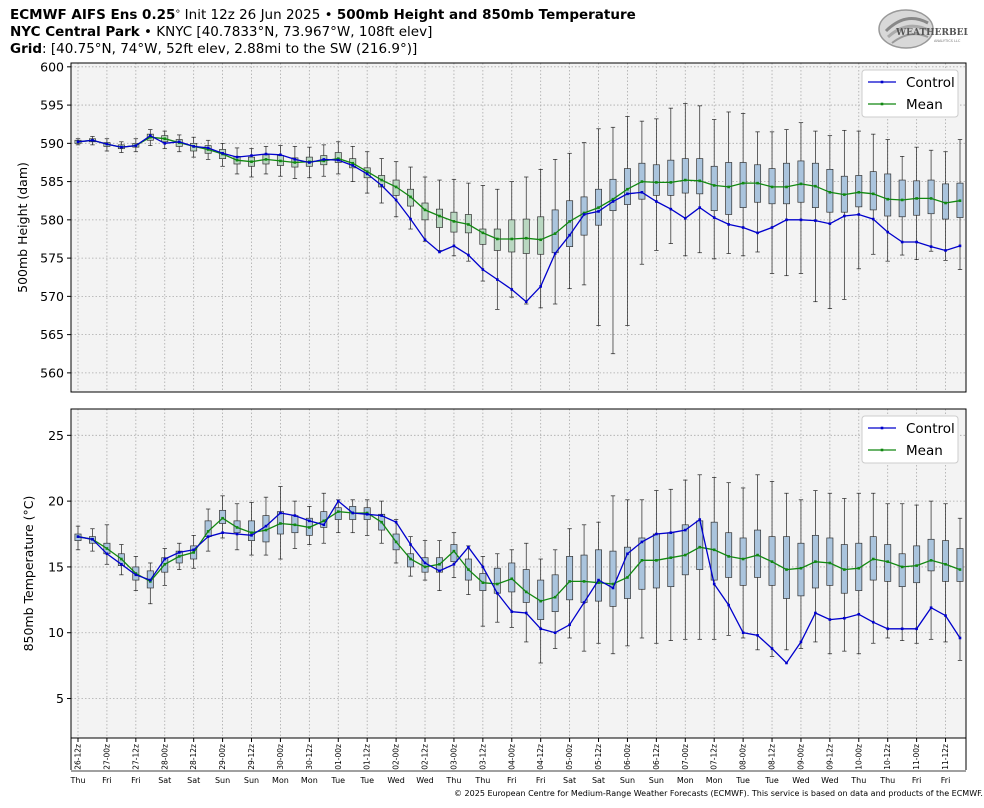 Image resolution: width=984 pixels, height=808 pixels. What do you see at coordinates (78, 757) in the screenshot?
I see `x-tick-label: 26-12z` at bounding box center [78, 757].